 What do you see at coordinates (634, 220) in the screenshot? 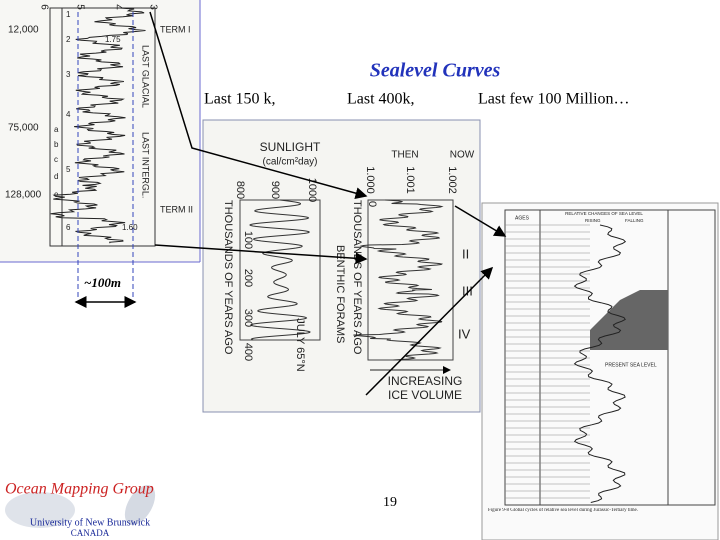
I see `column-header: FALLING` at bounding box center [634, 220].